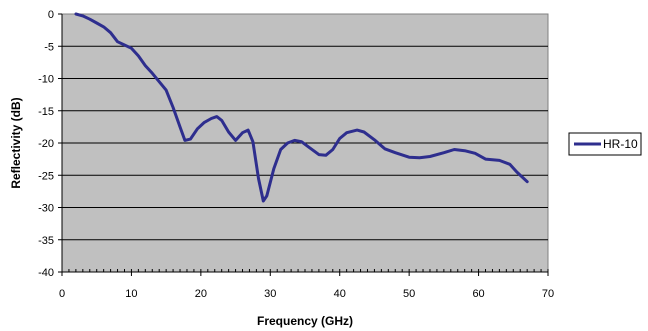 The height and width of the screenshot is (331, 648). I want to click on x-tick-label: 40, so click(340, 294).